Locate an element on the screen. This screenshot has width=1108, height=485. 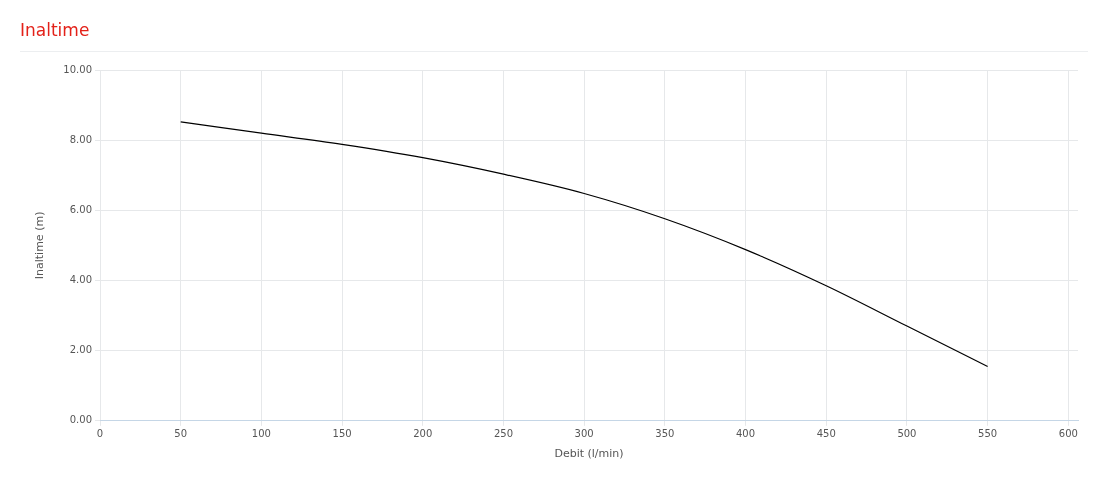
y-tick-label: 10.00 is located at coordinates (77, 69).